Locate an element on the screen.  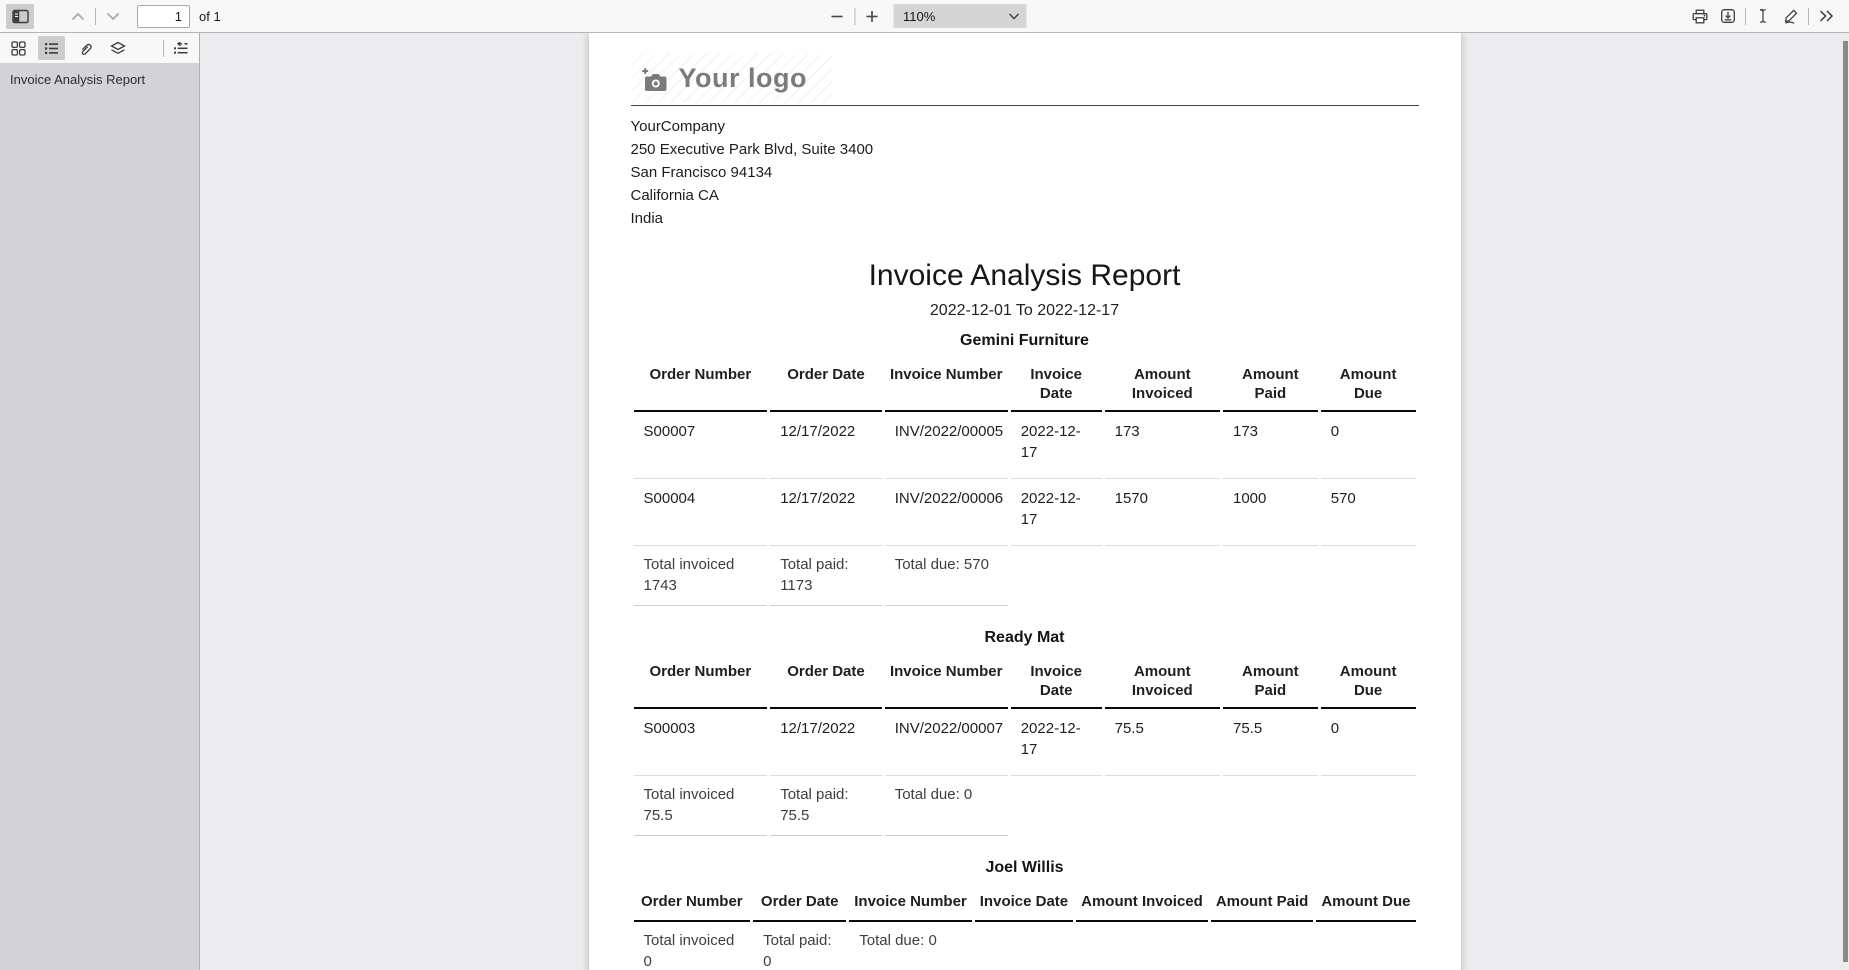
zoom-controls: 110% is located at coordinates (924, 16).